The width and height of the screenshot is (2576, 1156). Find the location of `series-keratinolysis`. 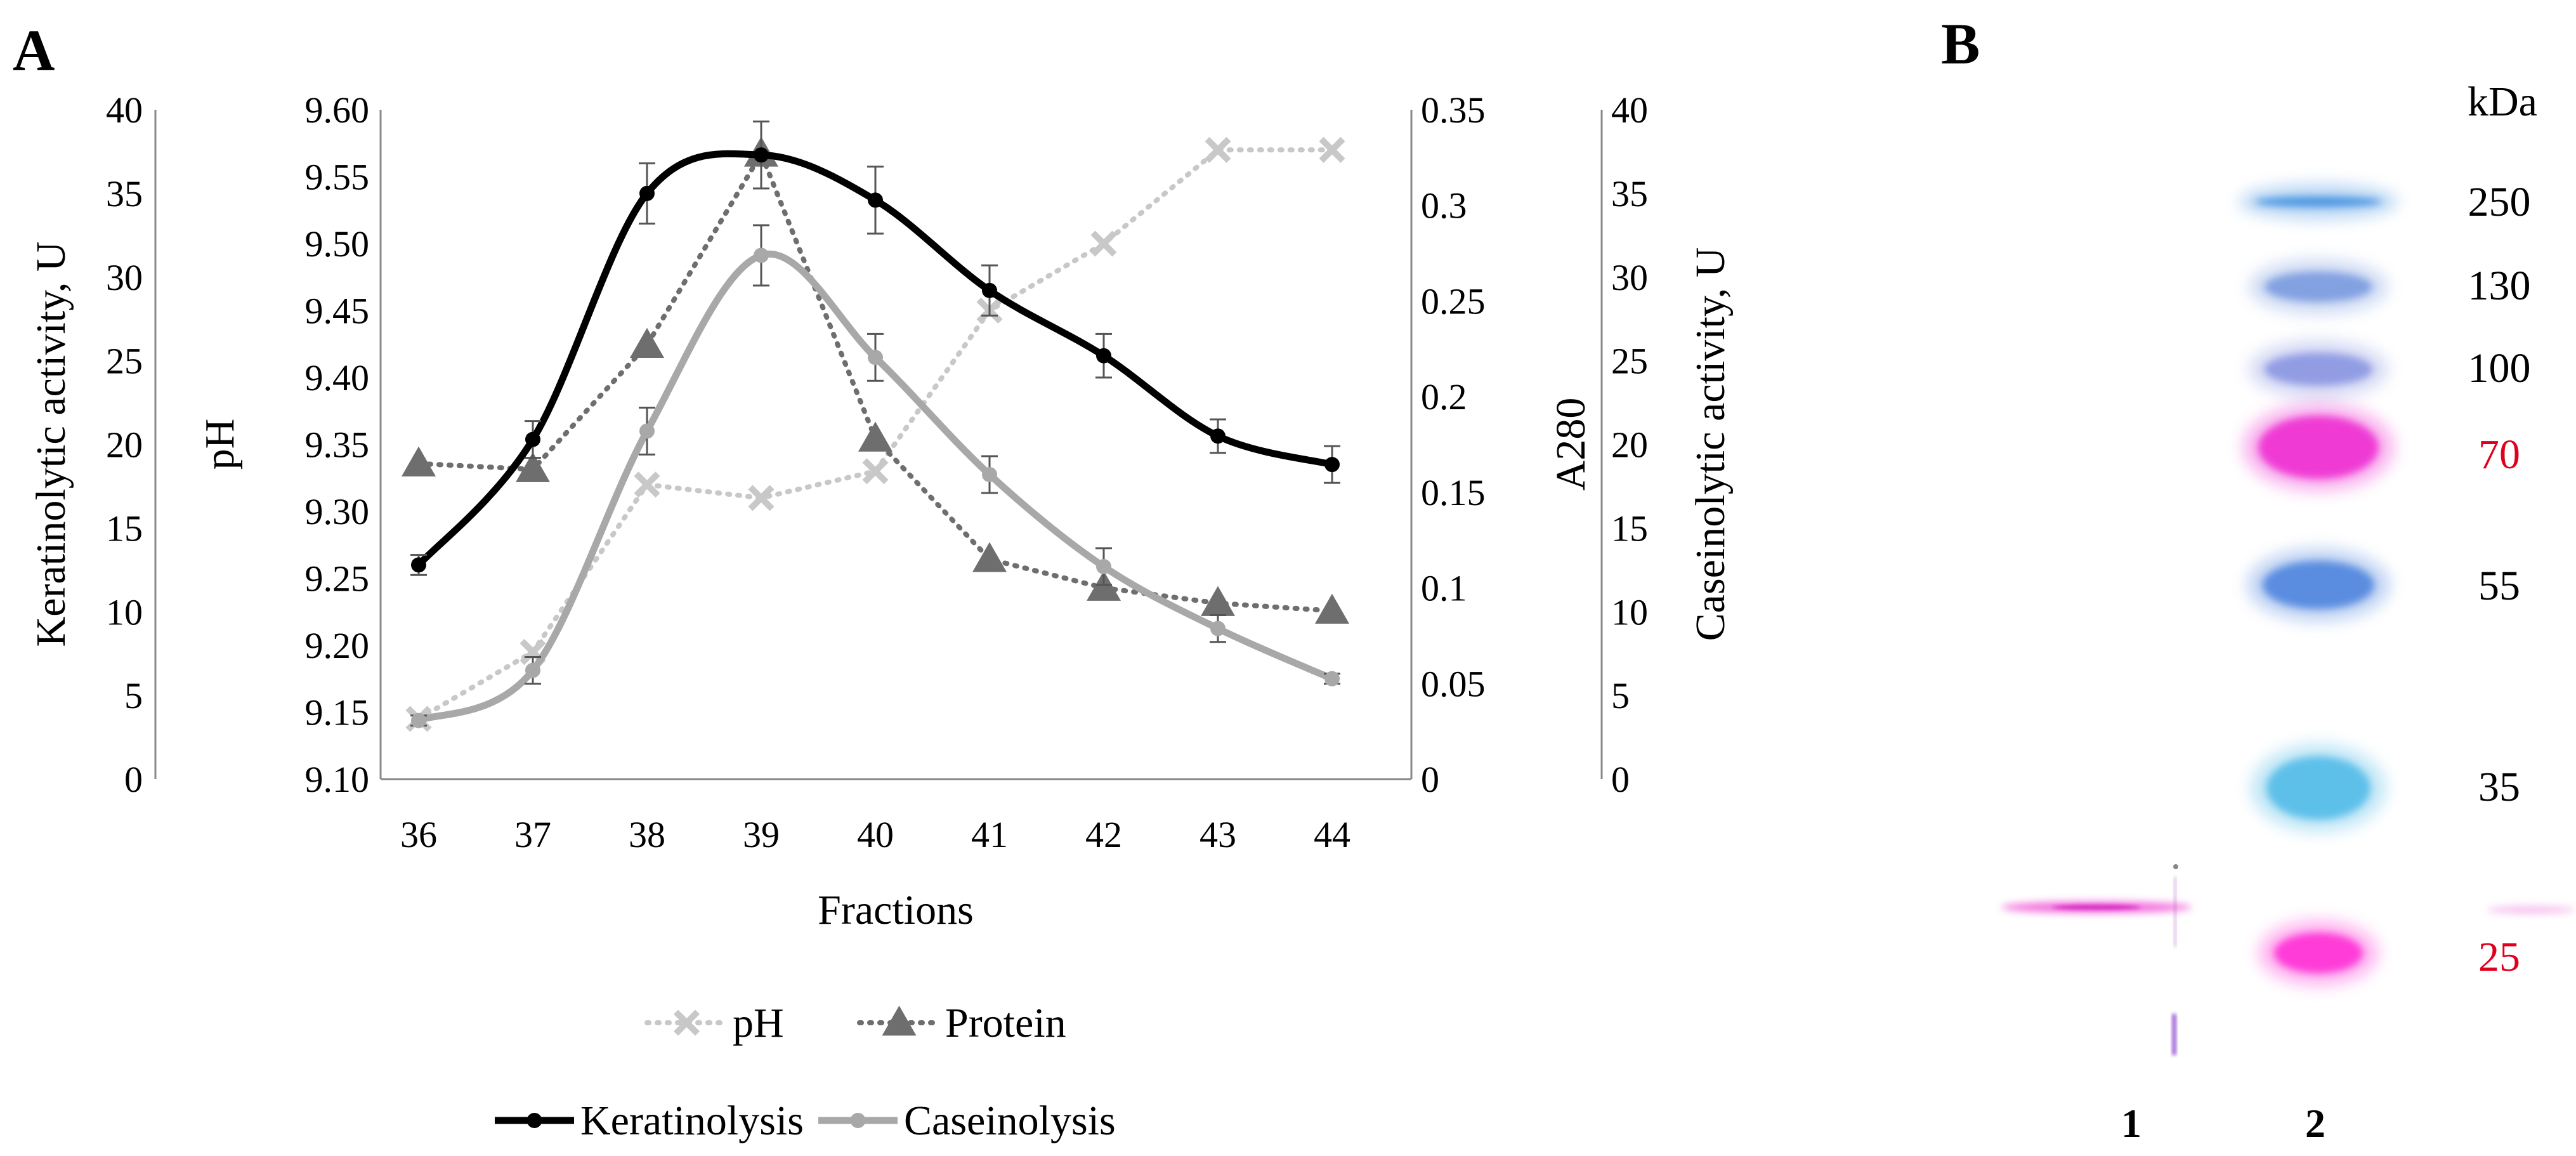

series-keratinolysis is located at coordinates (875, 348).